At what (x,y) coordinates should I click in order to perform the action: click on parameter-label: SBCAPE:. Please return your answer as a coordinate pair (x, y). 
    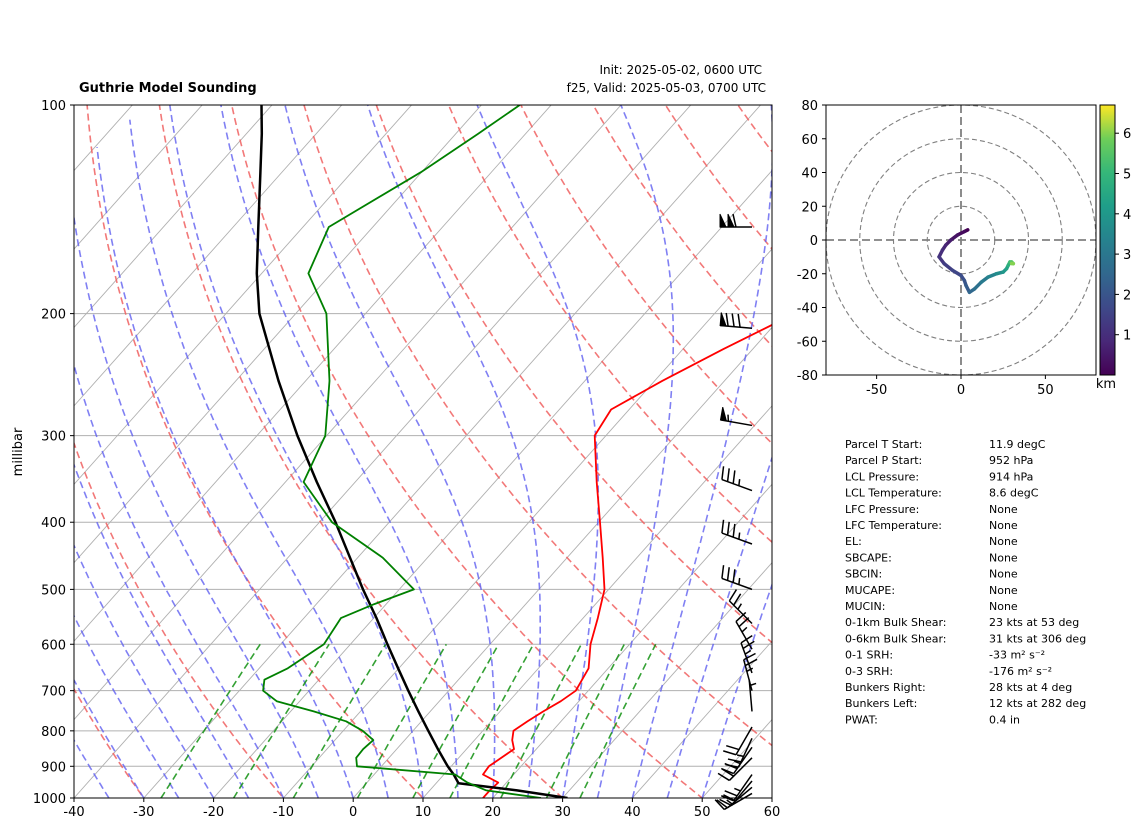
    Looking at the image, I should click on (868, 557).